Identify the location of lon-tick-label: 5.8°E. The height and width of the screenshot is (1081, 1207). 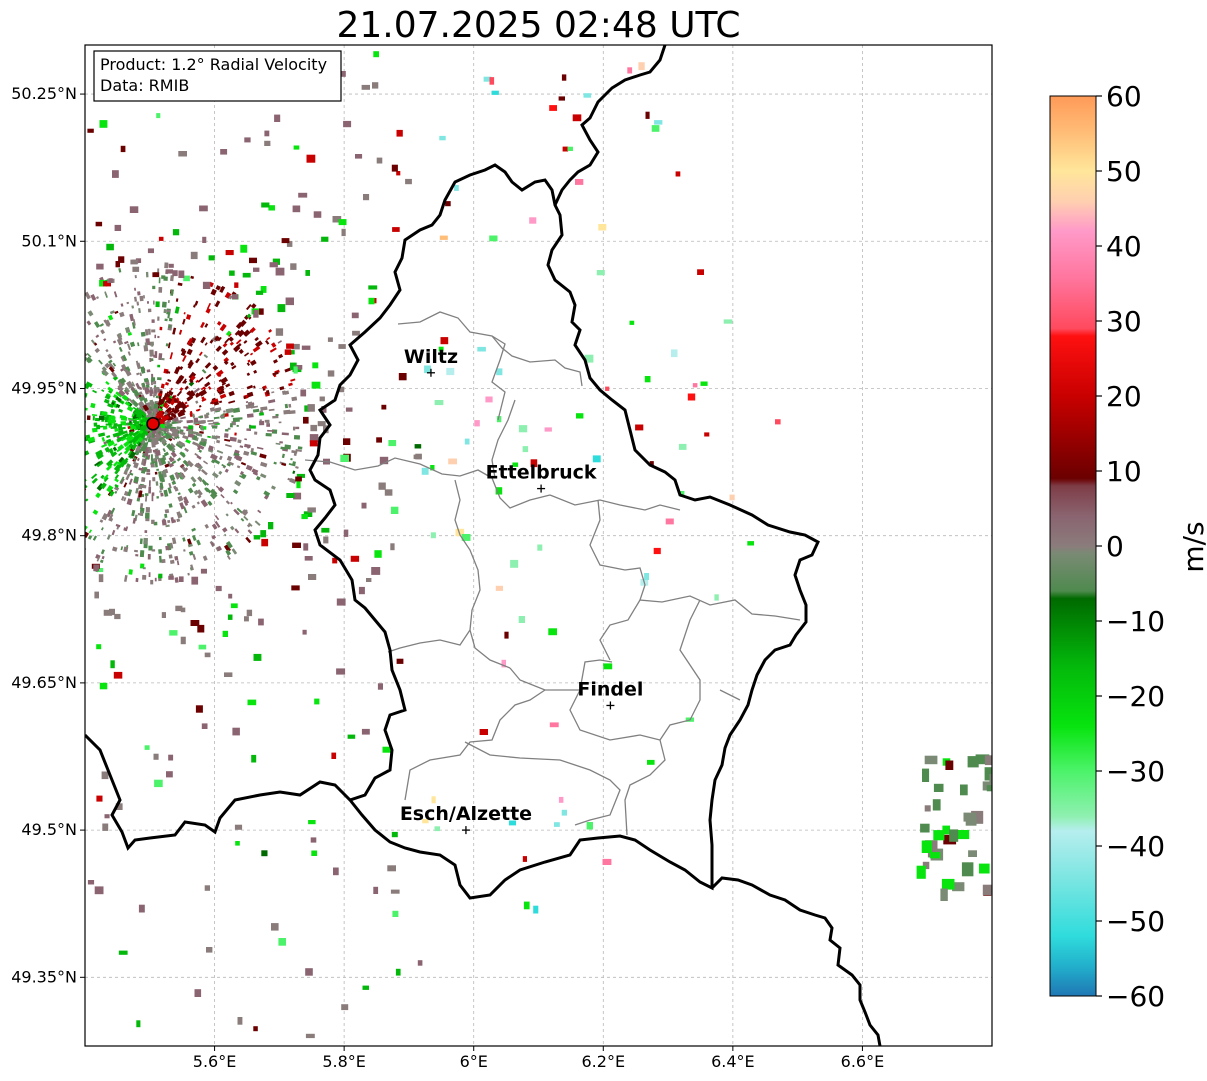
(344, 1061).